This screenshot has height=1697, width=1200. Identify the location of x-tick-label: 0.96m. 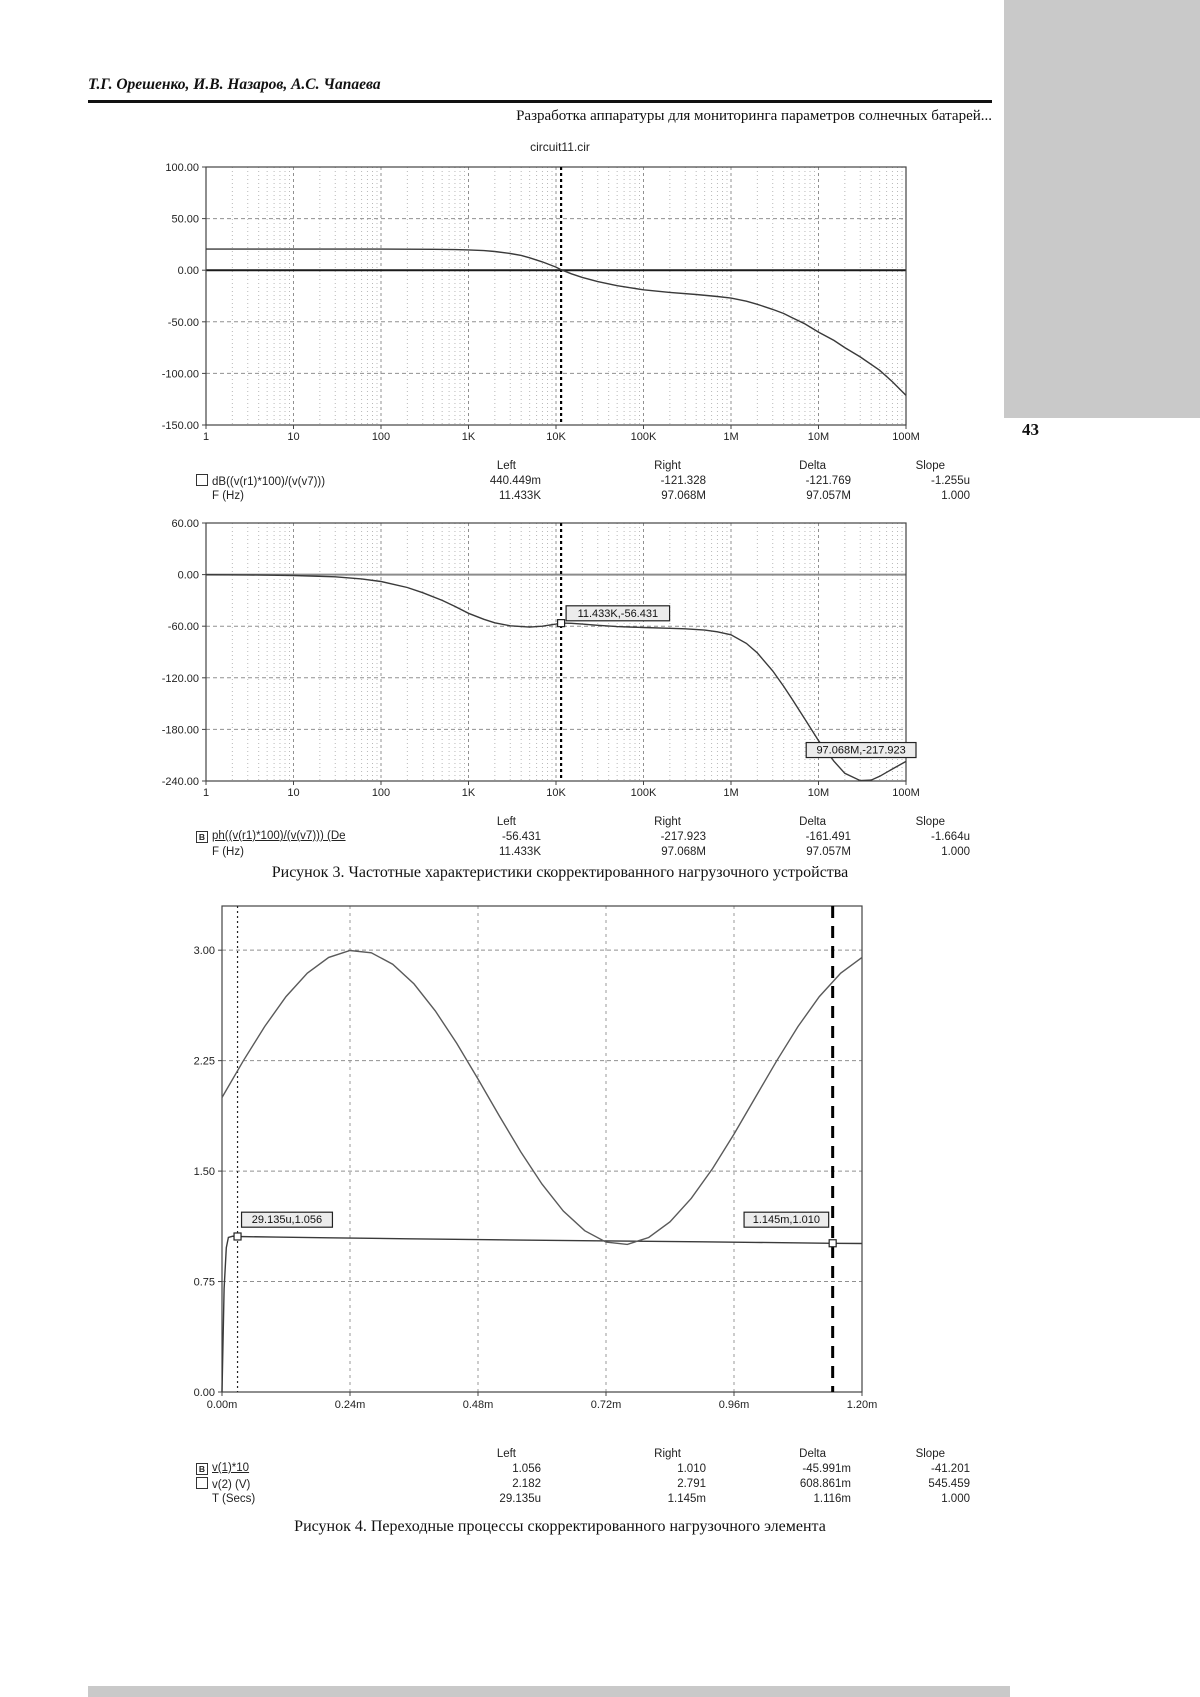
(734, 1405).